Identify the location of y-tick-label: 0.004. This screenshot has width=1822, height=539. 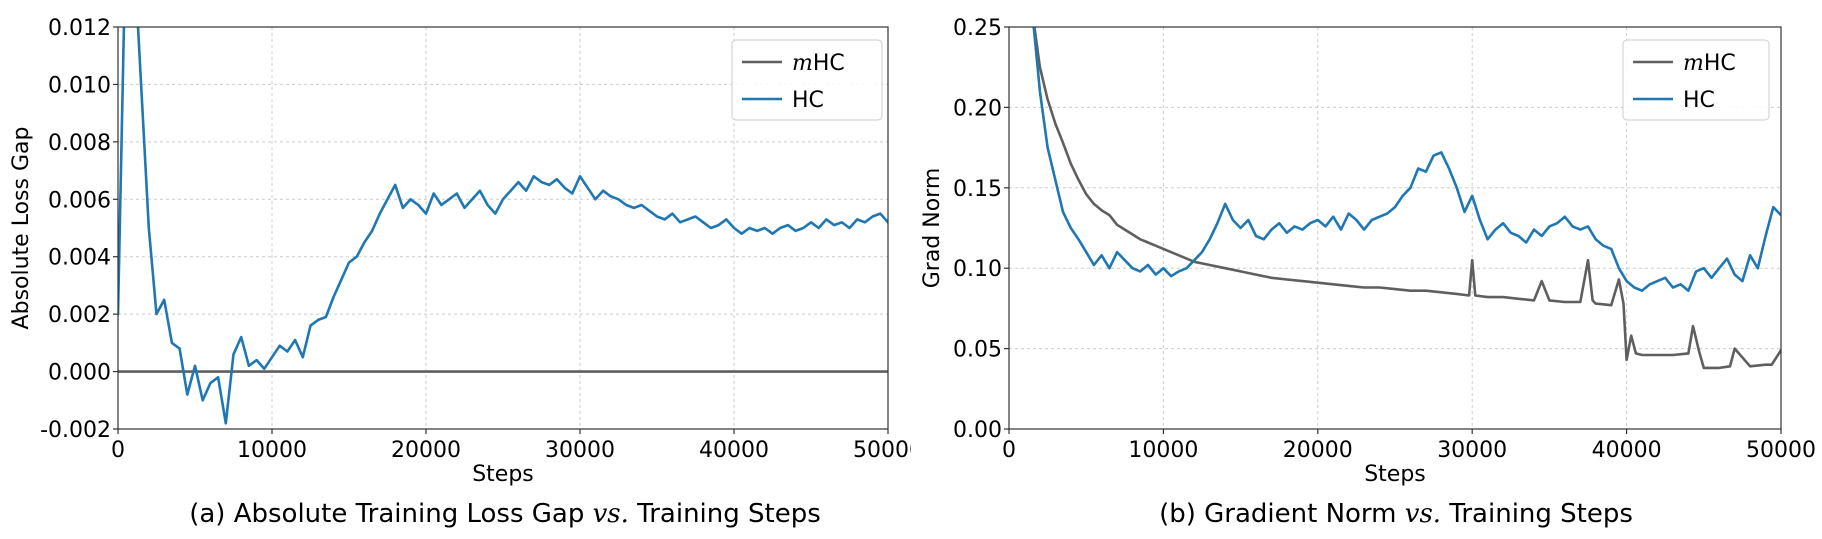
(79, 258).